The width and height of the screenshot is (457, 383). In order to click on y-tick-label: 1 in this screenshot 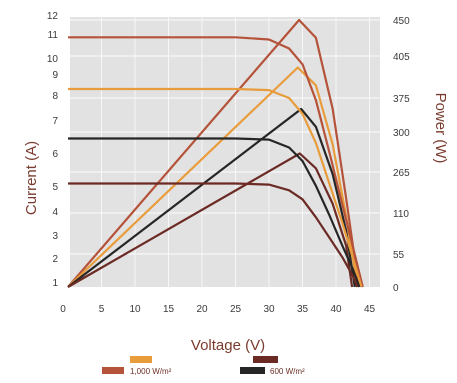, I will do `click(55, 283)`.